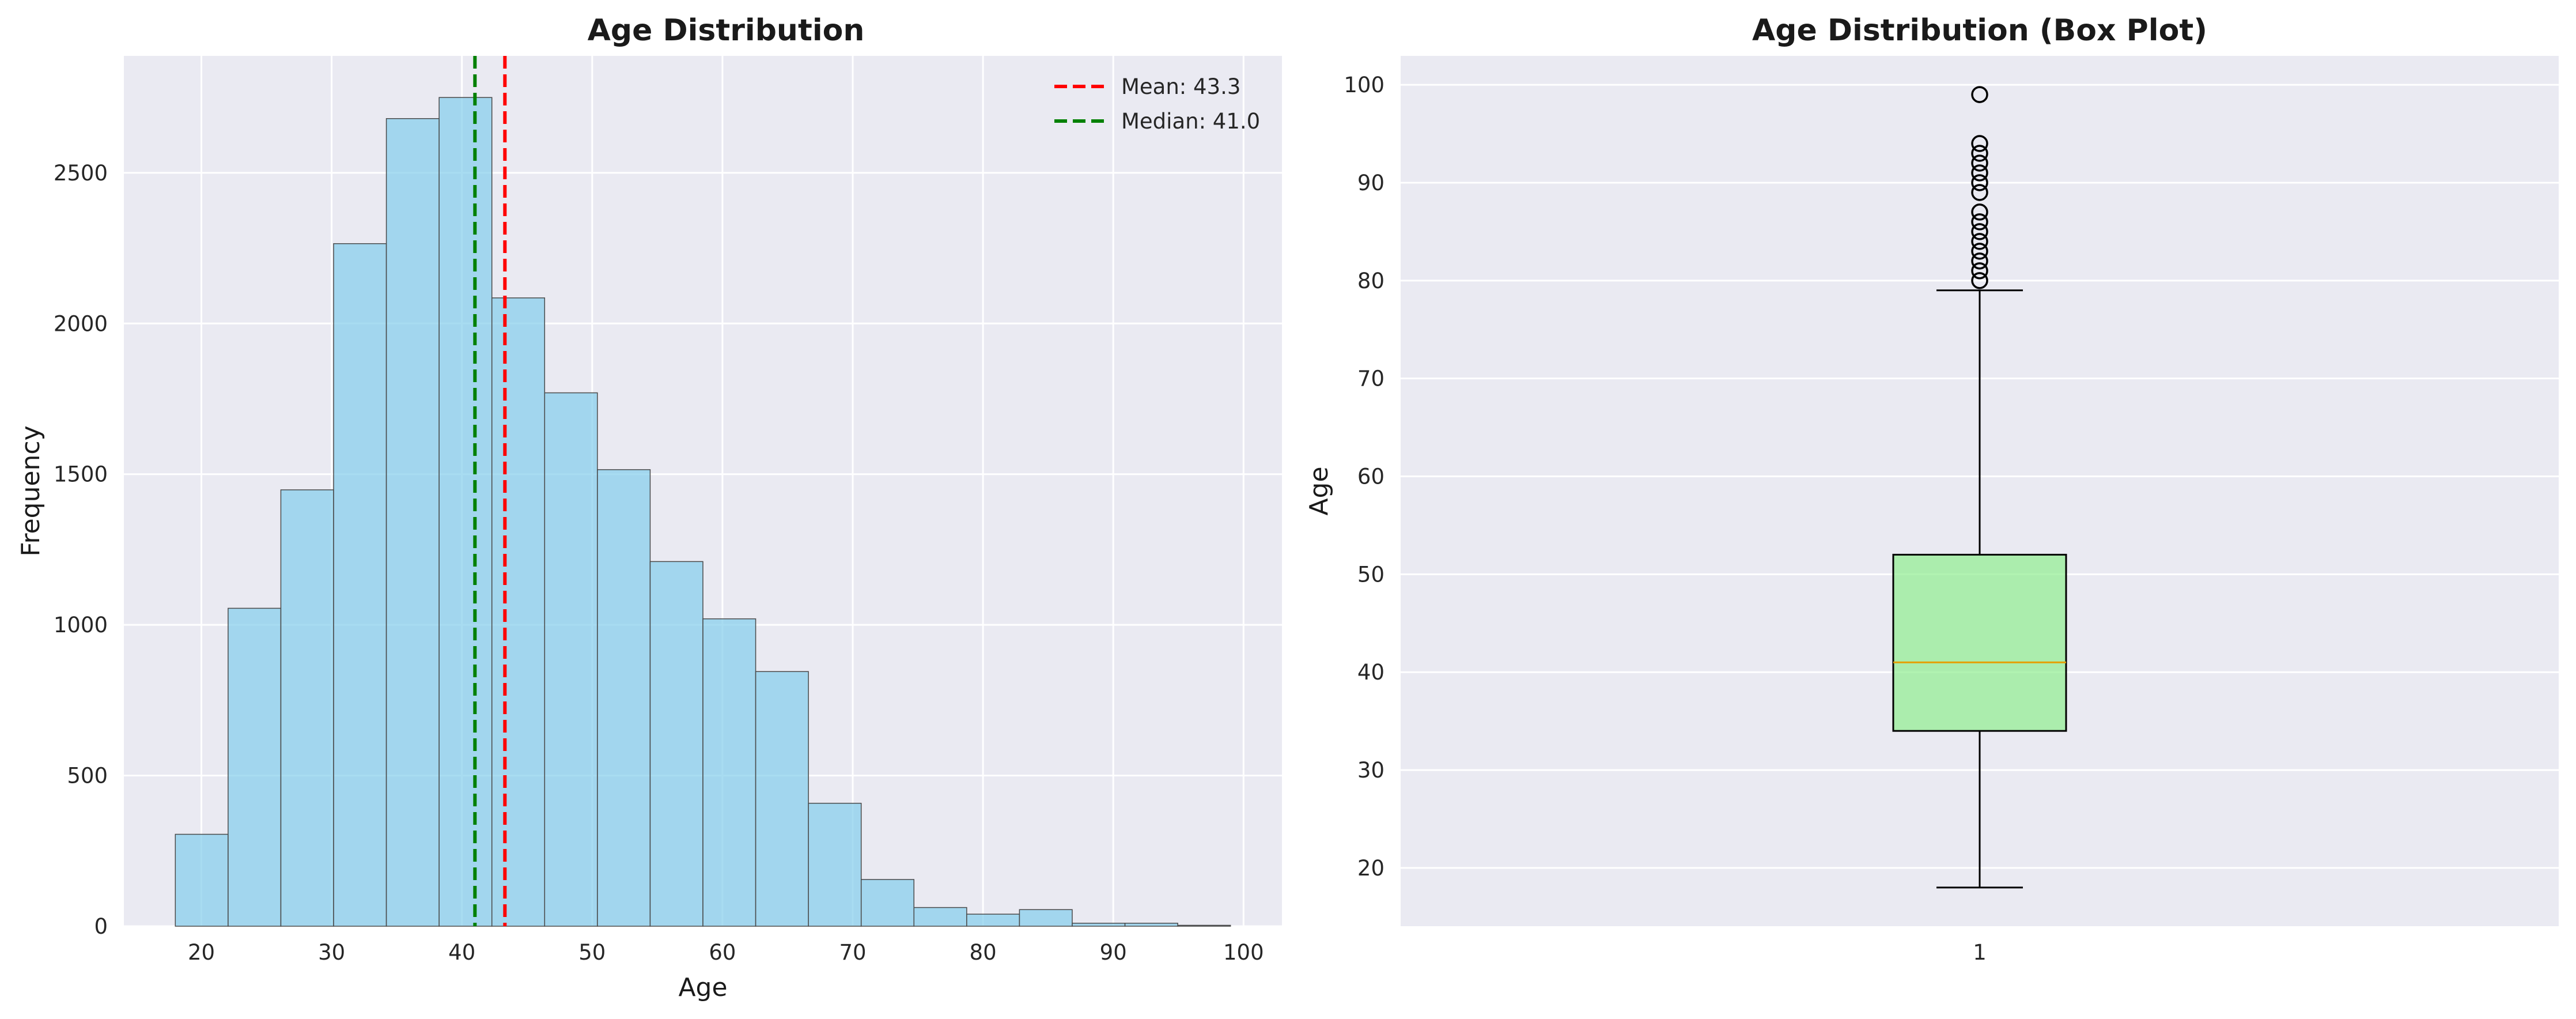 The height and width of the screenshot is (1019, 2576). Describe the element at coordinates (1979, 30) in the screenshot. I see `boxplot-title: Age Distribution (Box Plot)` at that location.